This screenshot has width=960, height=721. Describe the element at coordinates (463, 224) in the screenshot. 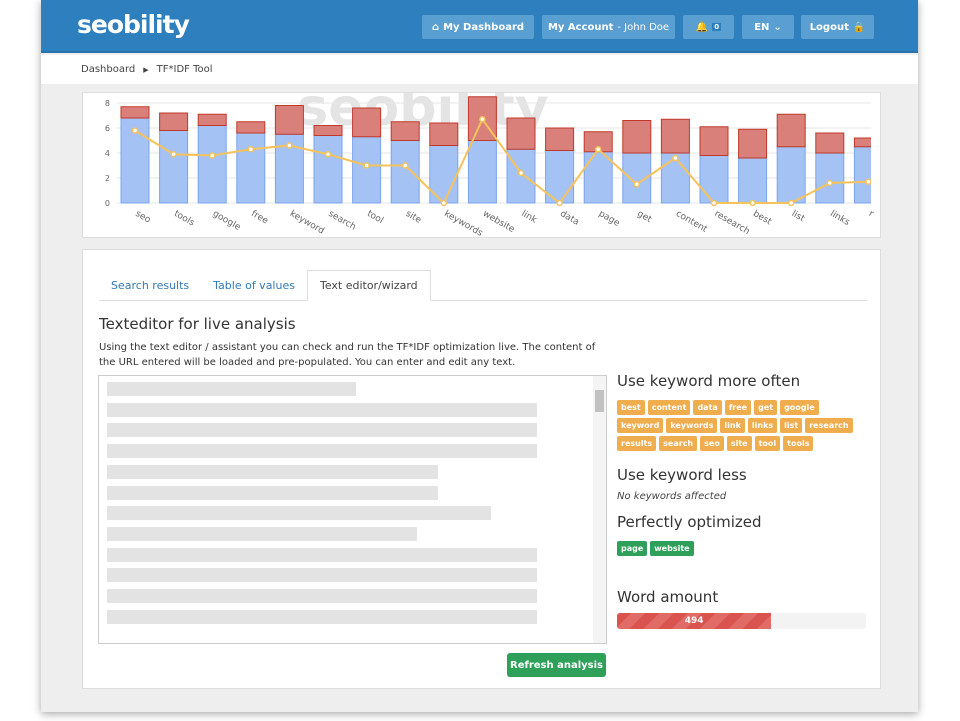

I see `x-tick-label: keywords` at that location.